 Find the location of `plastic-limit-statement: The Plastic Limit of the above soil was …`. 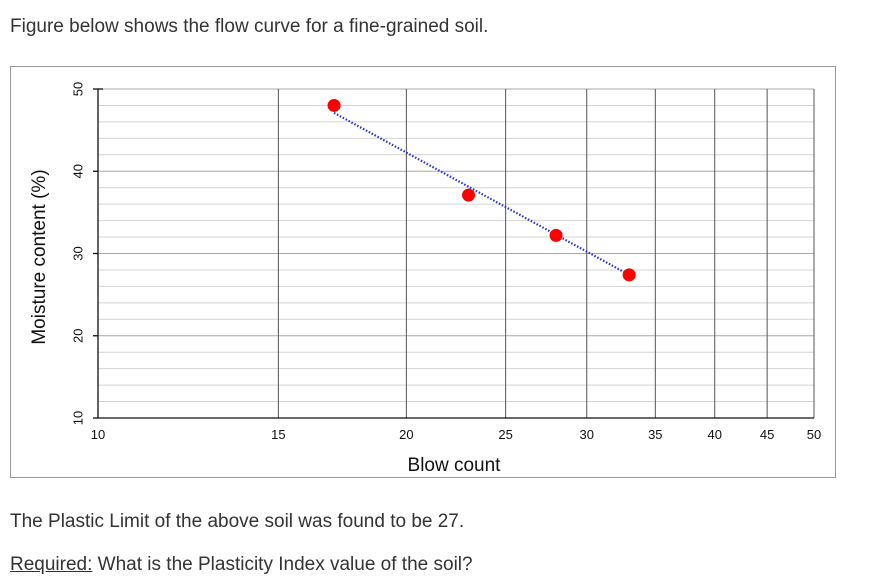

plastic-limit-statement: The Plastic Limit of the above soil was … is located at coordinates (237, 521).